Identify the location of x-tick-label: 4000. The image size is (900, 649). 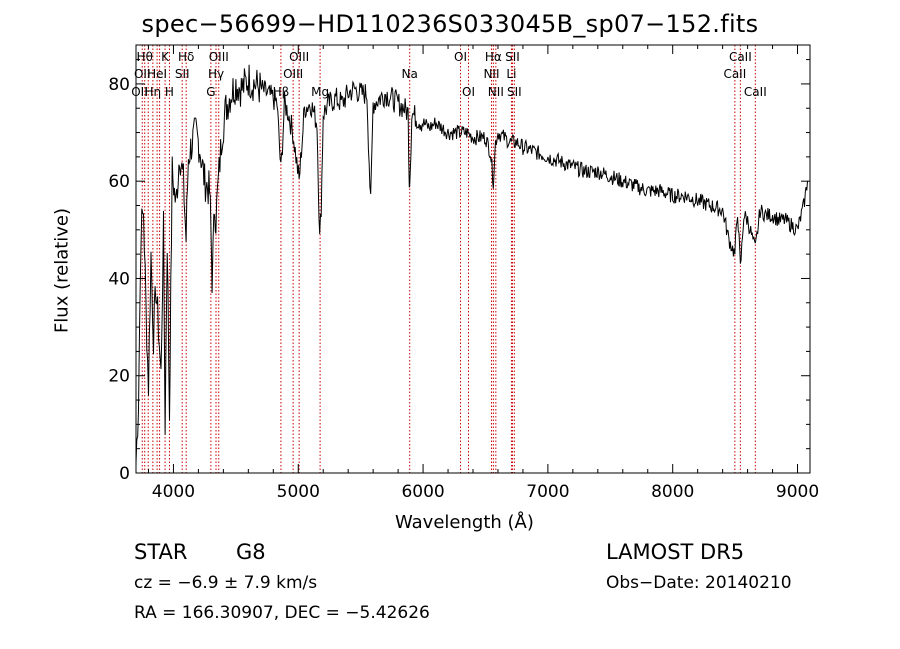
(173, 492).